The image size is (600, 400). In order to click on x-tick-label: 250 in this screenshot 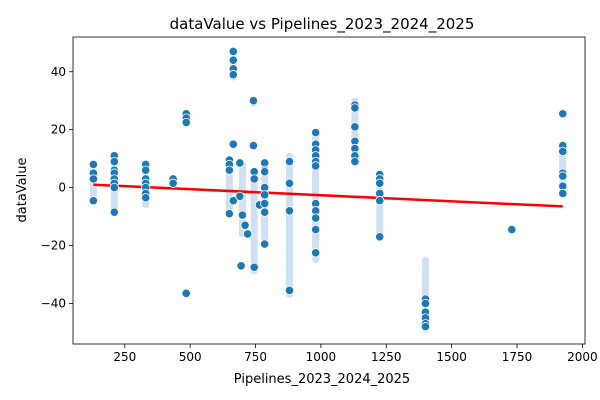, I will do `click(124, 357)`.